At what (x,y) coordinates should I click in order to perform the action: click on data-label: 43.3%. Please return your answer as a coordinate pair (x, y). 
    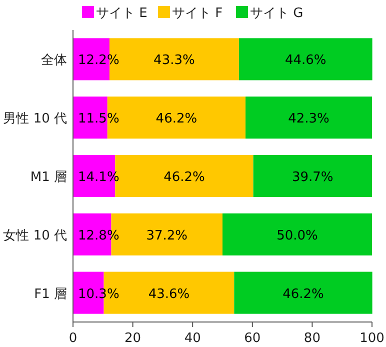
    Looking at the image, I should click on (174, 60).